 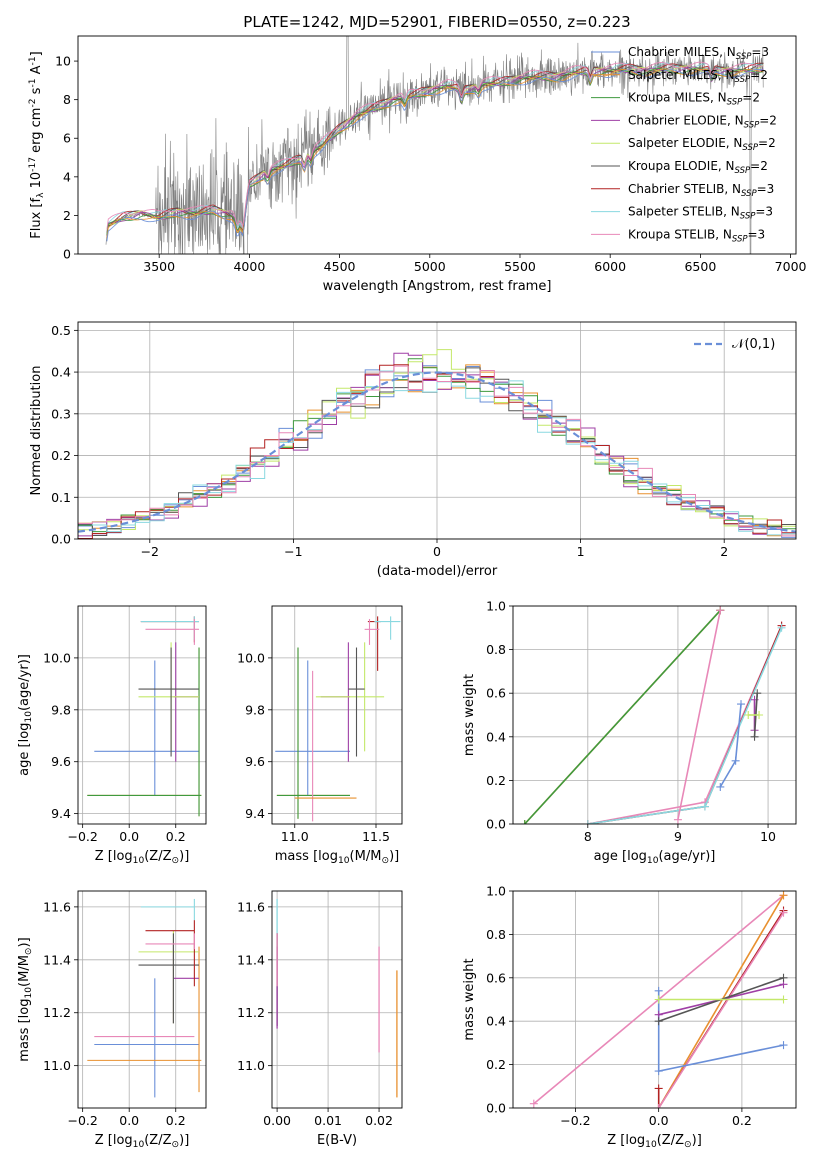 What do you see at coordinates (293, 551) in the screenshot?
I see `x-tick-label: −1` at bounding box center [293, 551].